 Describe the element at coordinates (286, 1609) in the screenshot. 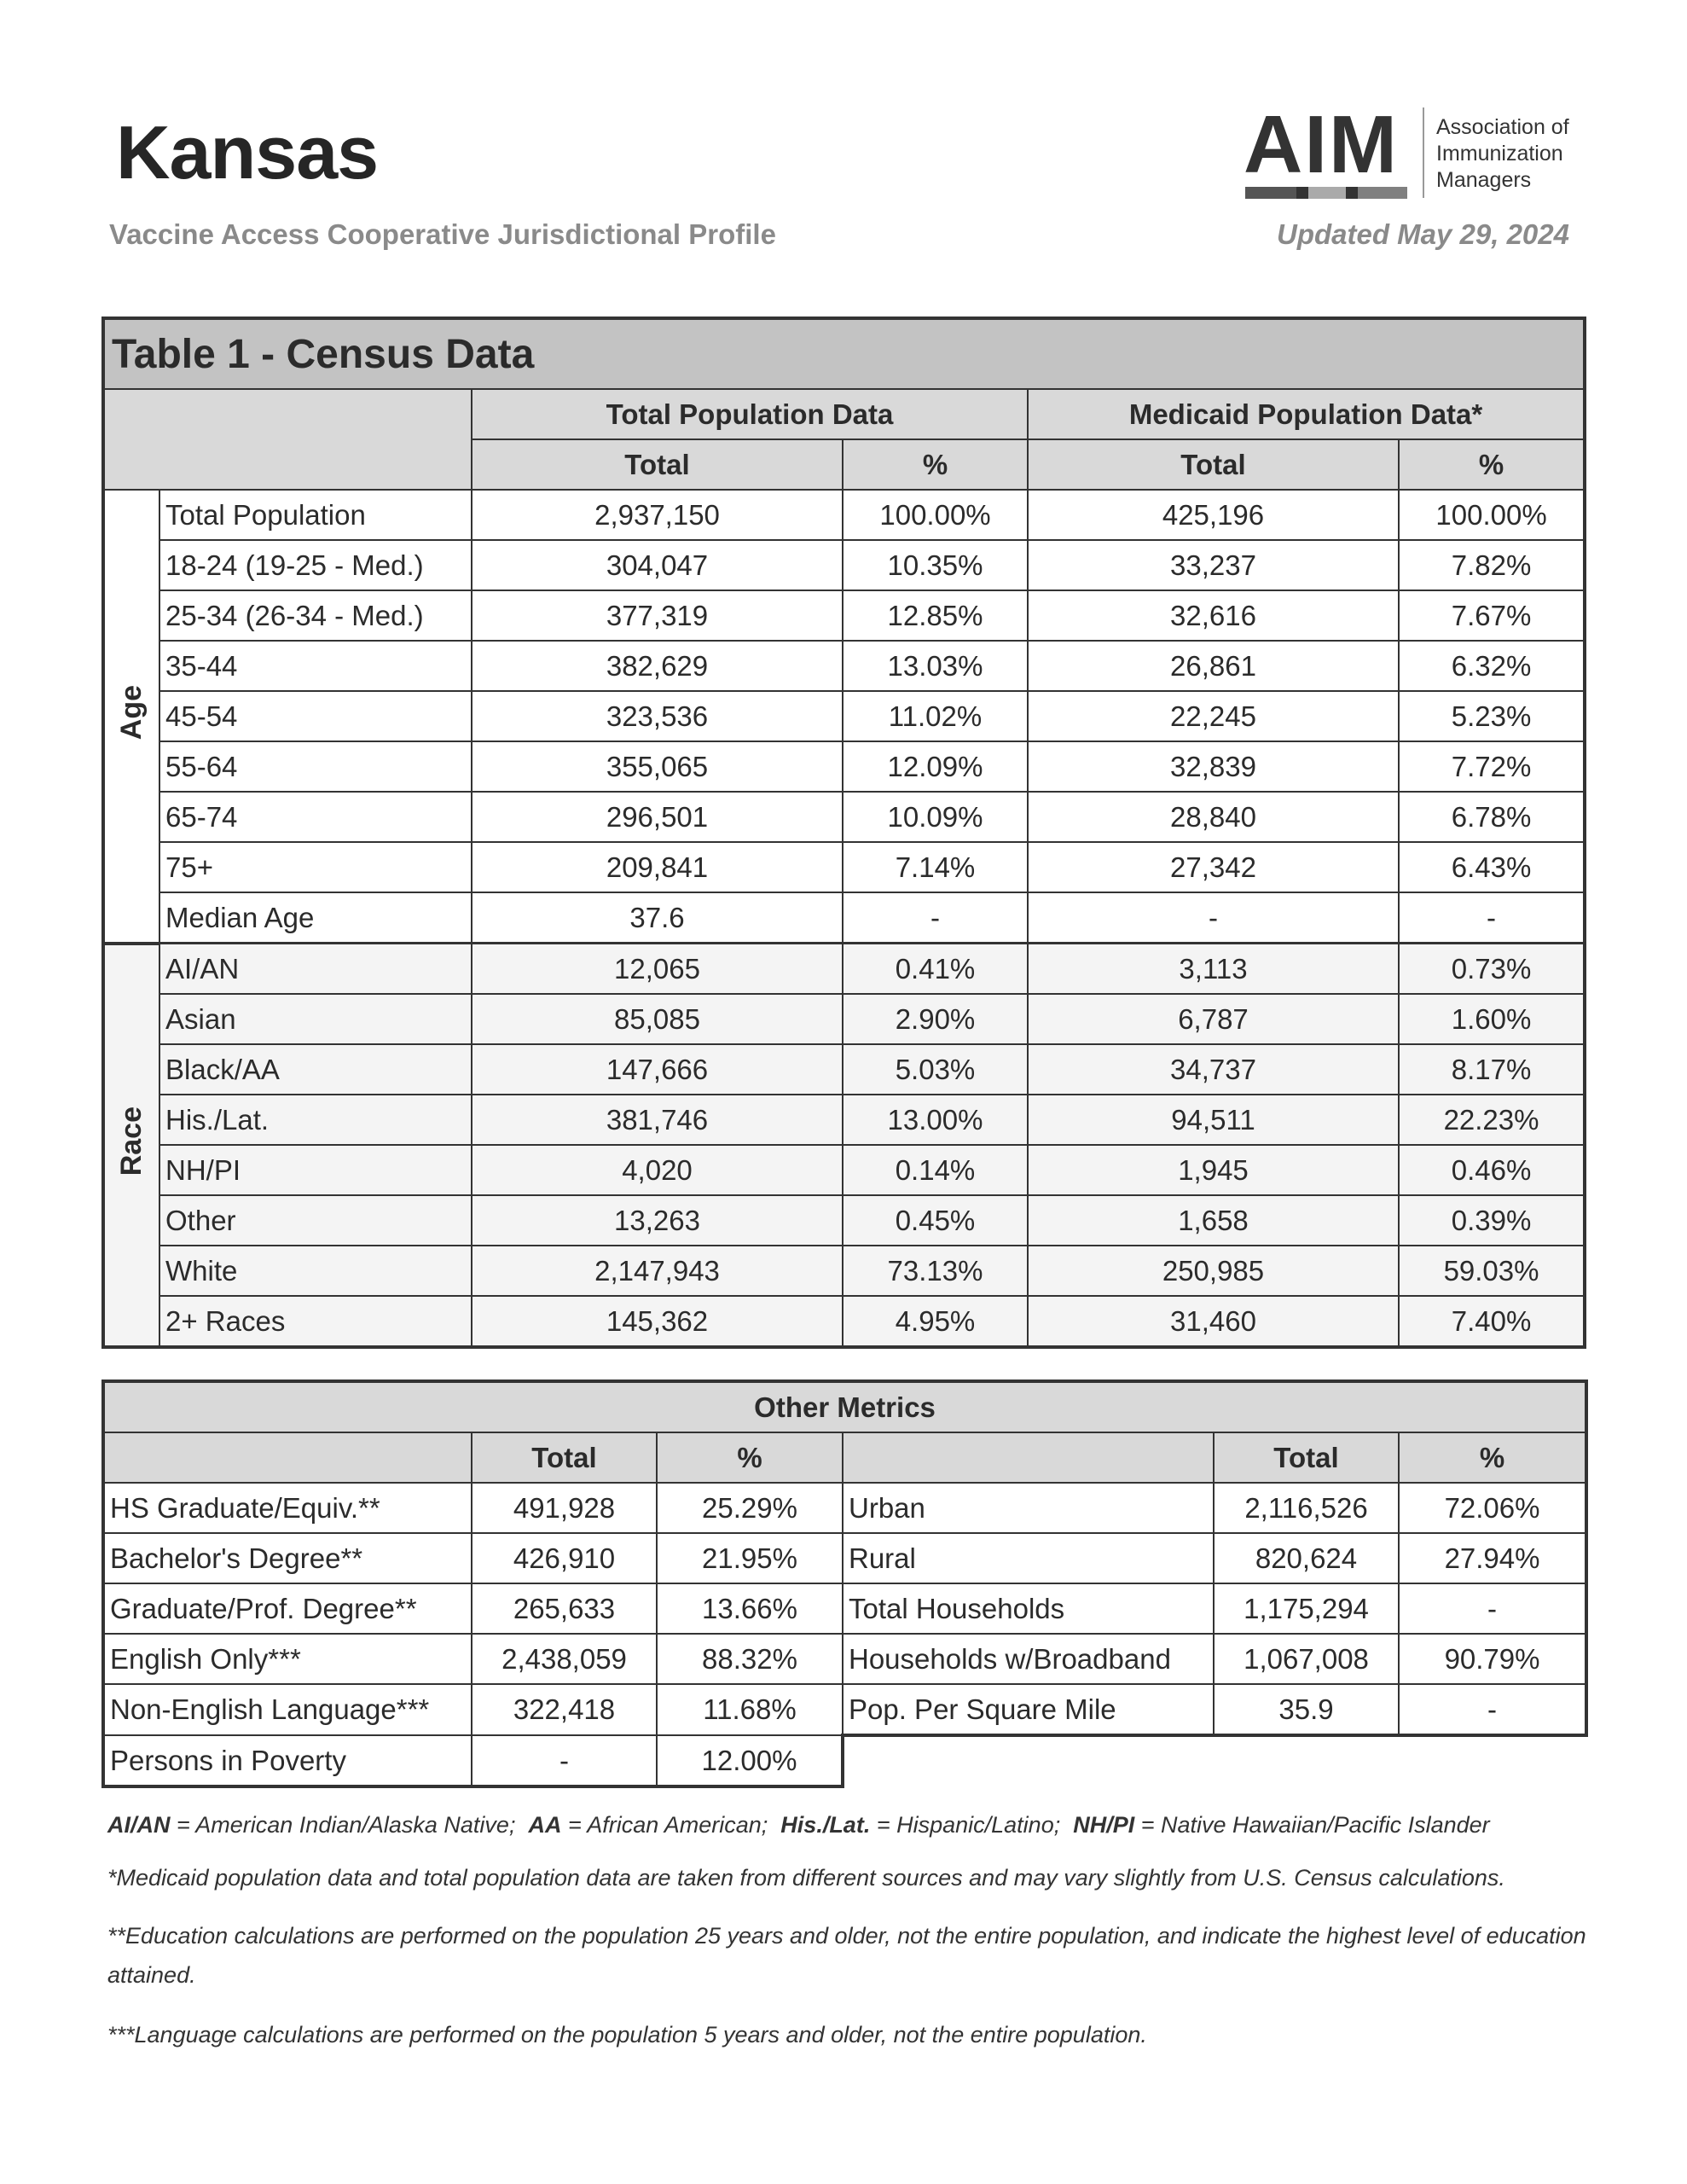

I see `metric-label: Graduate/Prof. Degree**` at that location.